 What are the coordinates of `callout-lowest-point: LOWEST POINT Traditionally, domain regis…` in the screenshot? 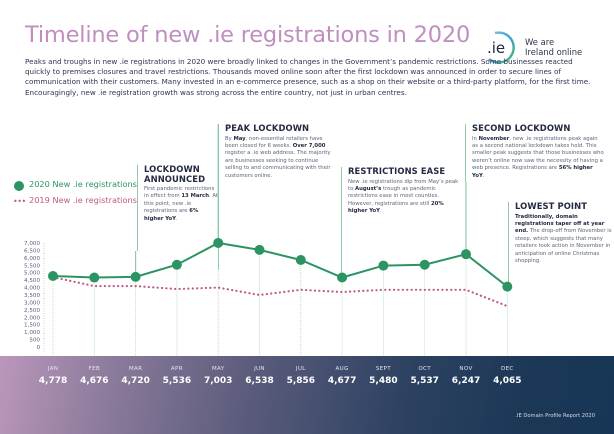 It's located at (561, 241).